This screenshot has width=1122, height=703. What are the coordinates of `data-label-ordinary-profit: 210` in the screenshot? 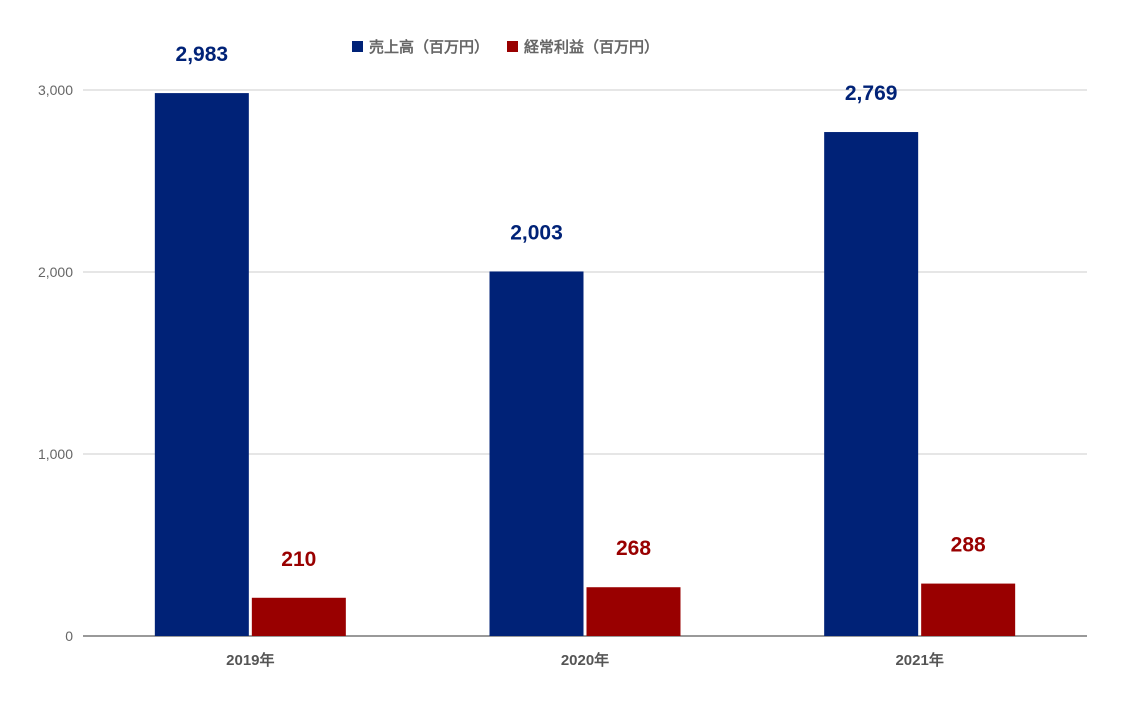 It's located at (298, 559).